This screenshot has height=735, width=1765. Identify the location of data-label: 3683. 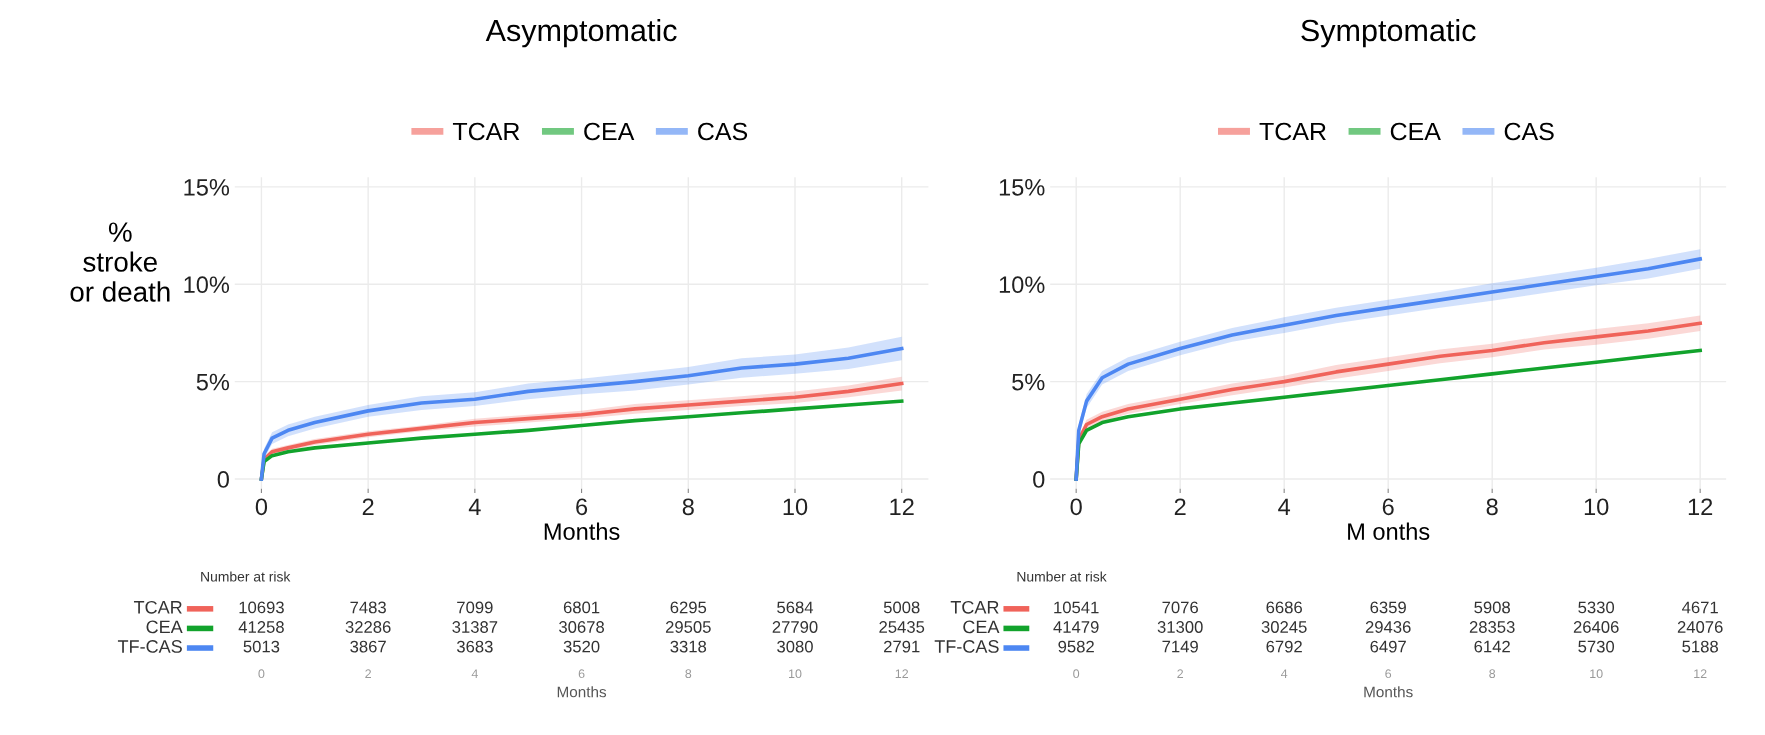
(474, 646).